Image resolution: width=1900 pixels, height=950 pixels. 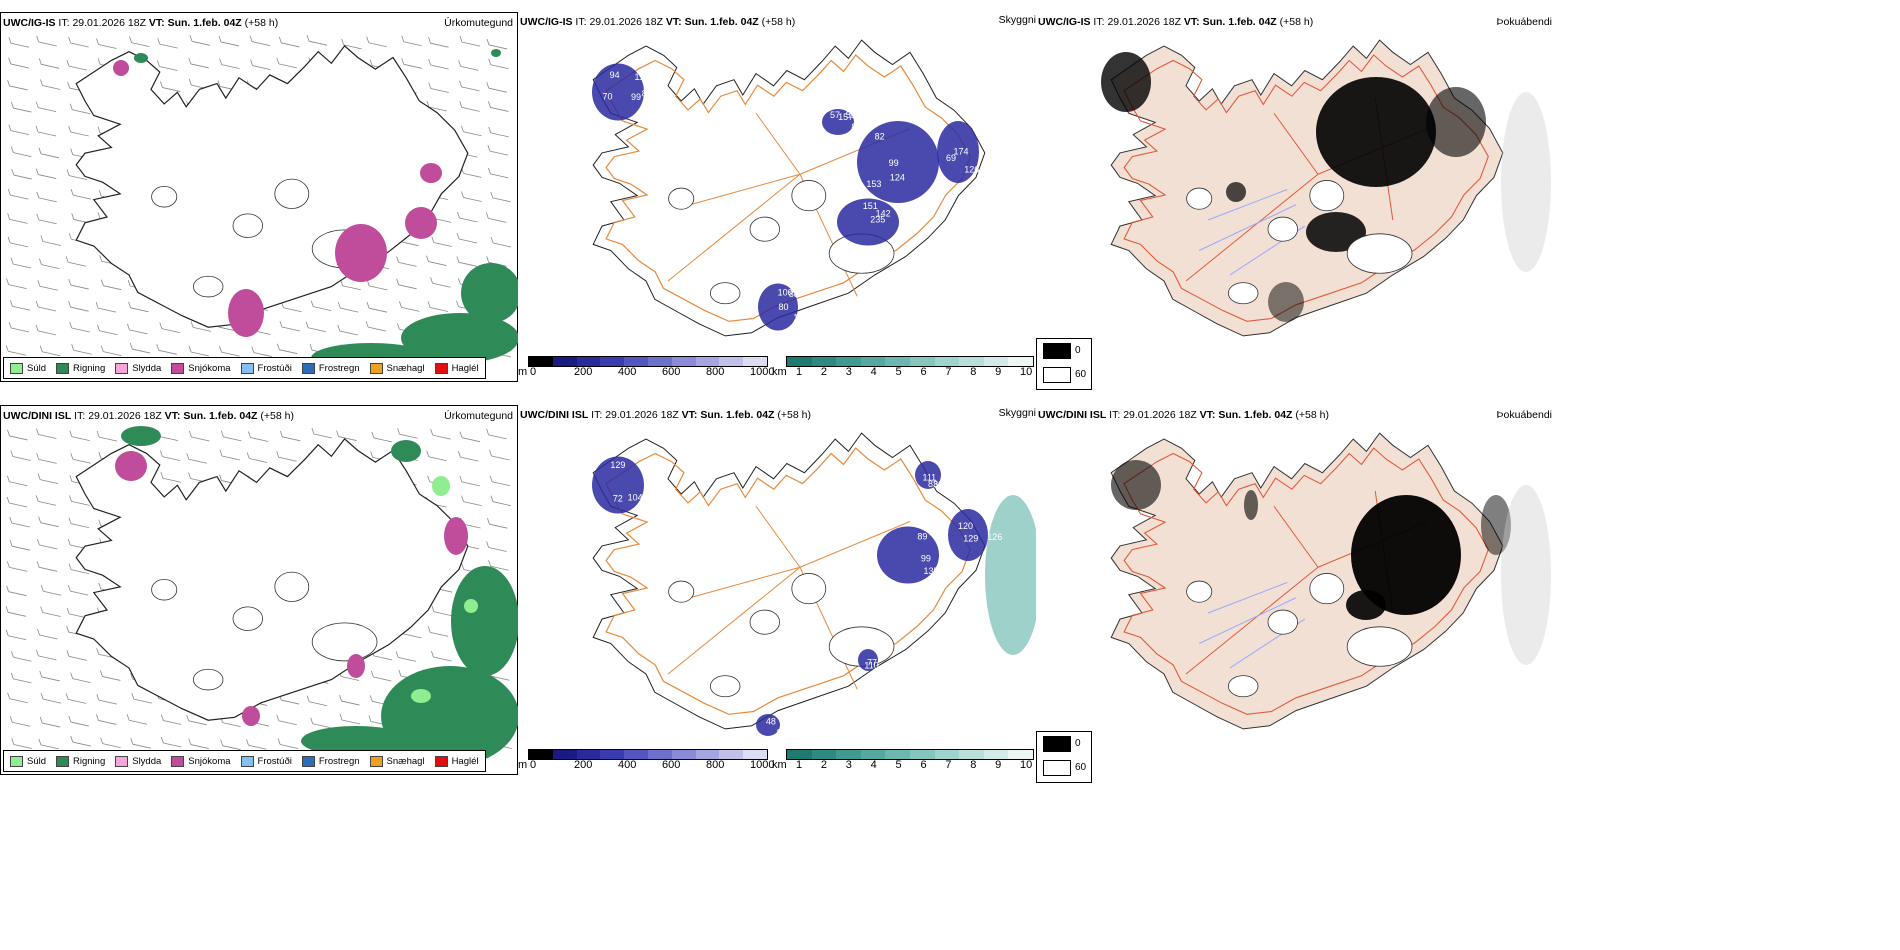 I want to click on colorbar-tick: 200, so click(x=583, y=765).